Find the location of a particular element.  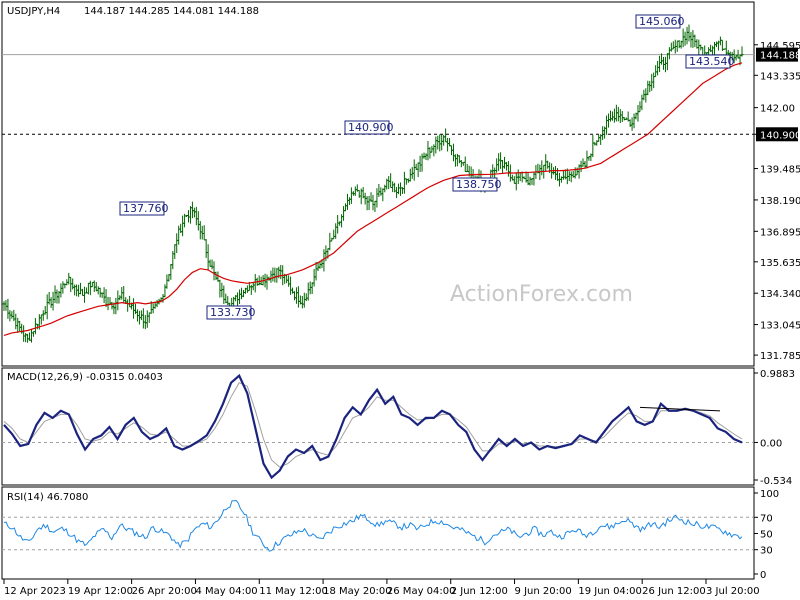

macd-header: MACD(12,26,9) -0.0315 0.0403 is located at coordinates (85, 377).